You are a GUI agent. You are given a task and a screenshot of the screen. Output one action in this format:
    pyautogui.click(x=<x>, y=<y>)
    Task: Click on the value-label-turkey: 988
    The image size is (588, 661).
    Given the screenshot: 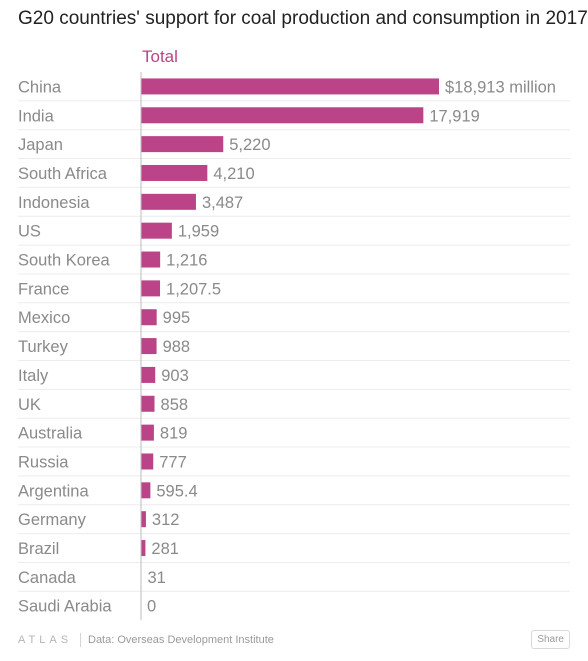 What is the action you would take?
    pyautogui.click(x=177, y=347)
    